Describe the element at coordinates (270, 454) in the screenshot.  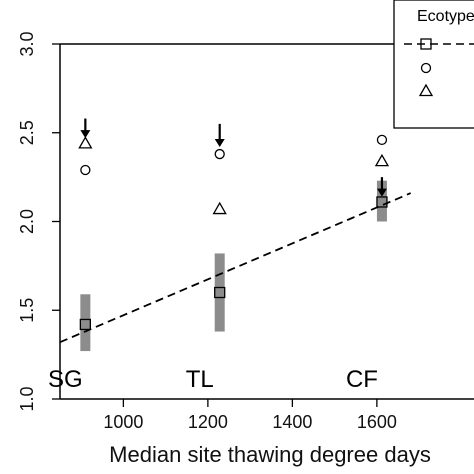
I see `x-axis-title: Median site thawing degree days` at that location.